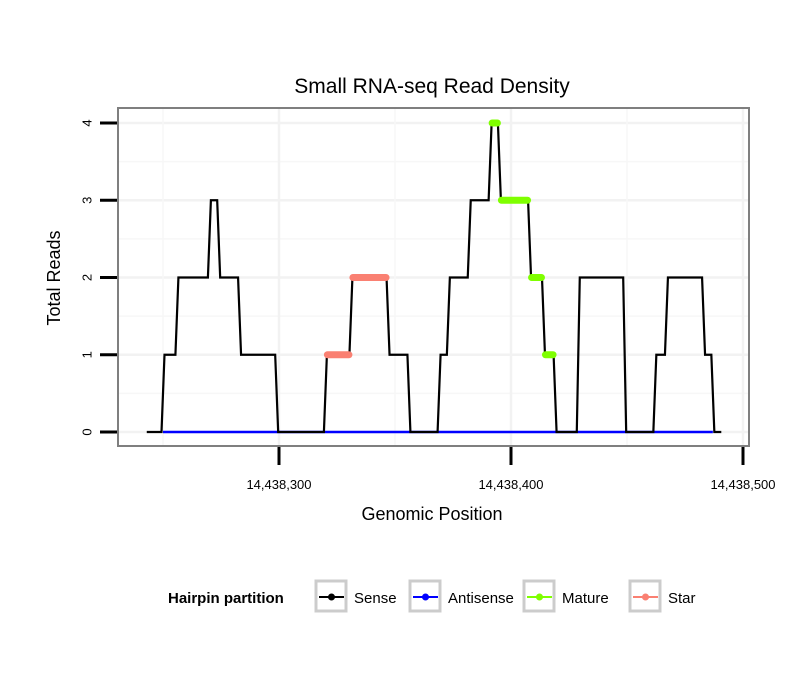 The height and width of the screenshot is (690, 810). I want to click on x-tick-label: 14,438,300, so click(278, 484).